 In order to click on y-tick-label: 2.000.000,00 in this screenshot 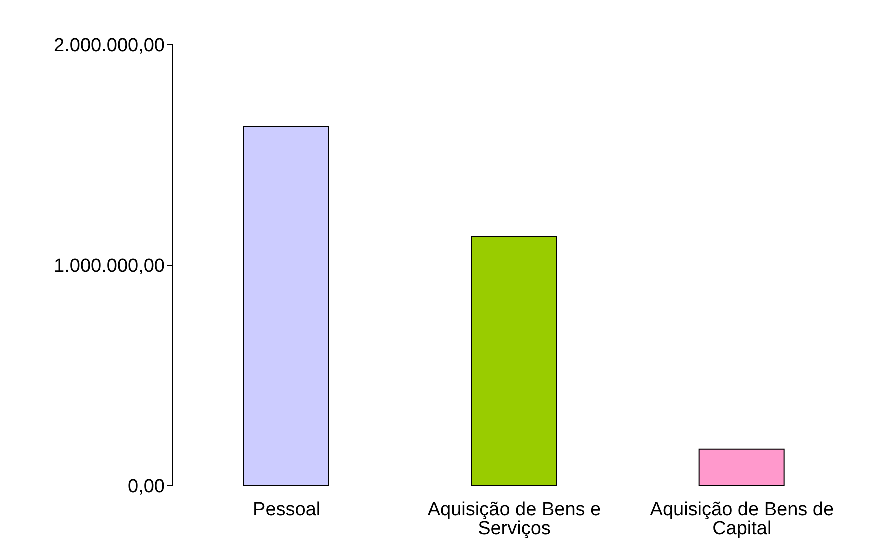, I will do `click(109, 46)`.